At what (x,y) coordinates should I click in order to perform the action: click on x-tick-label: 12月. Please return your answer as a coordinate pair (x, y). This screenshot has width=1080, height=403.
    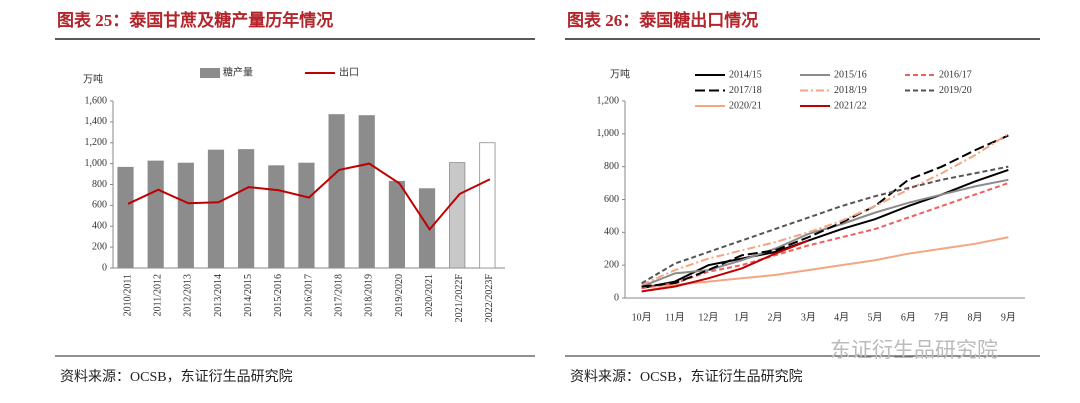
    Looking at the image, I should click on (708, 317).